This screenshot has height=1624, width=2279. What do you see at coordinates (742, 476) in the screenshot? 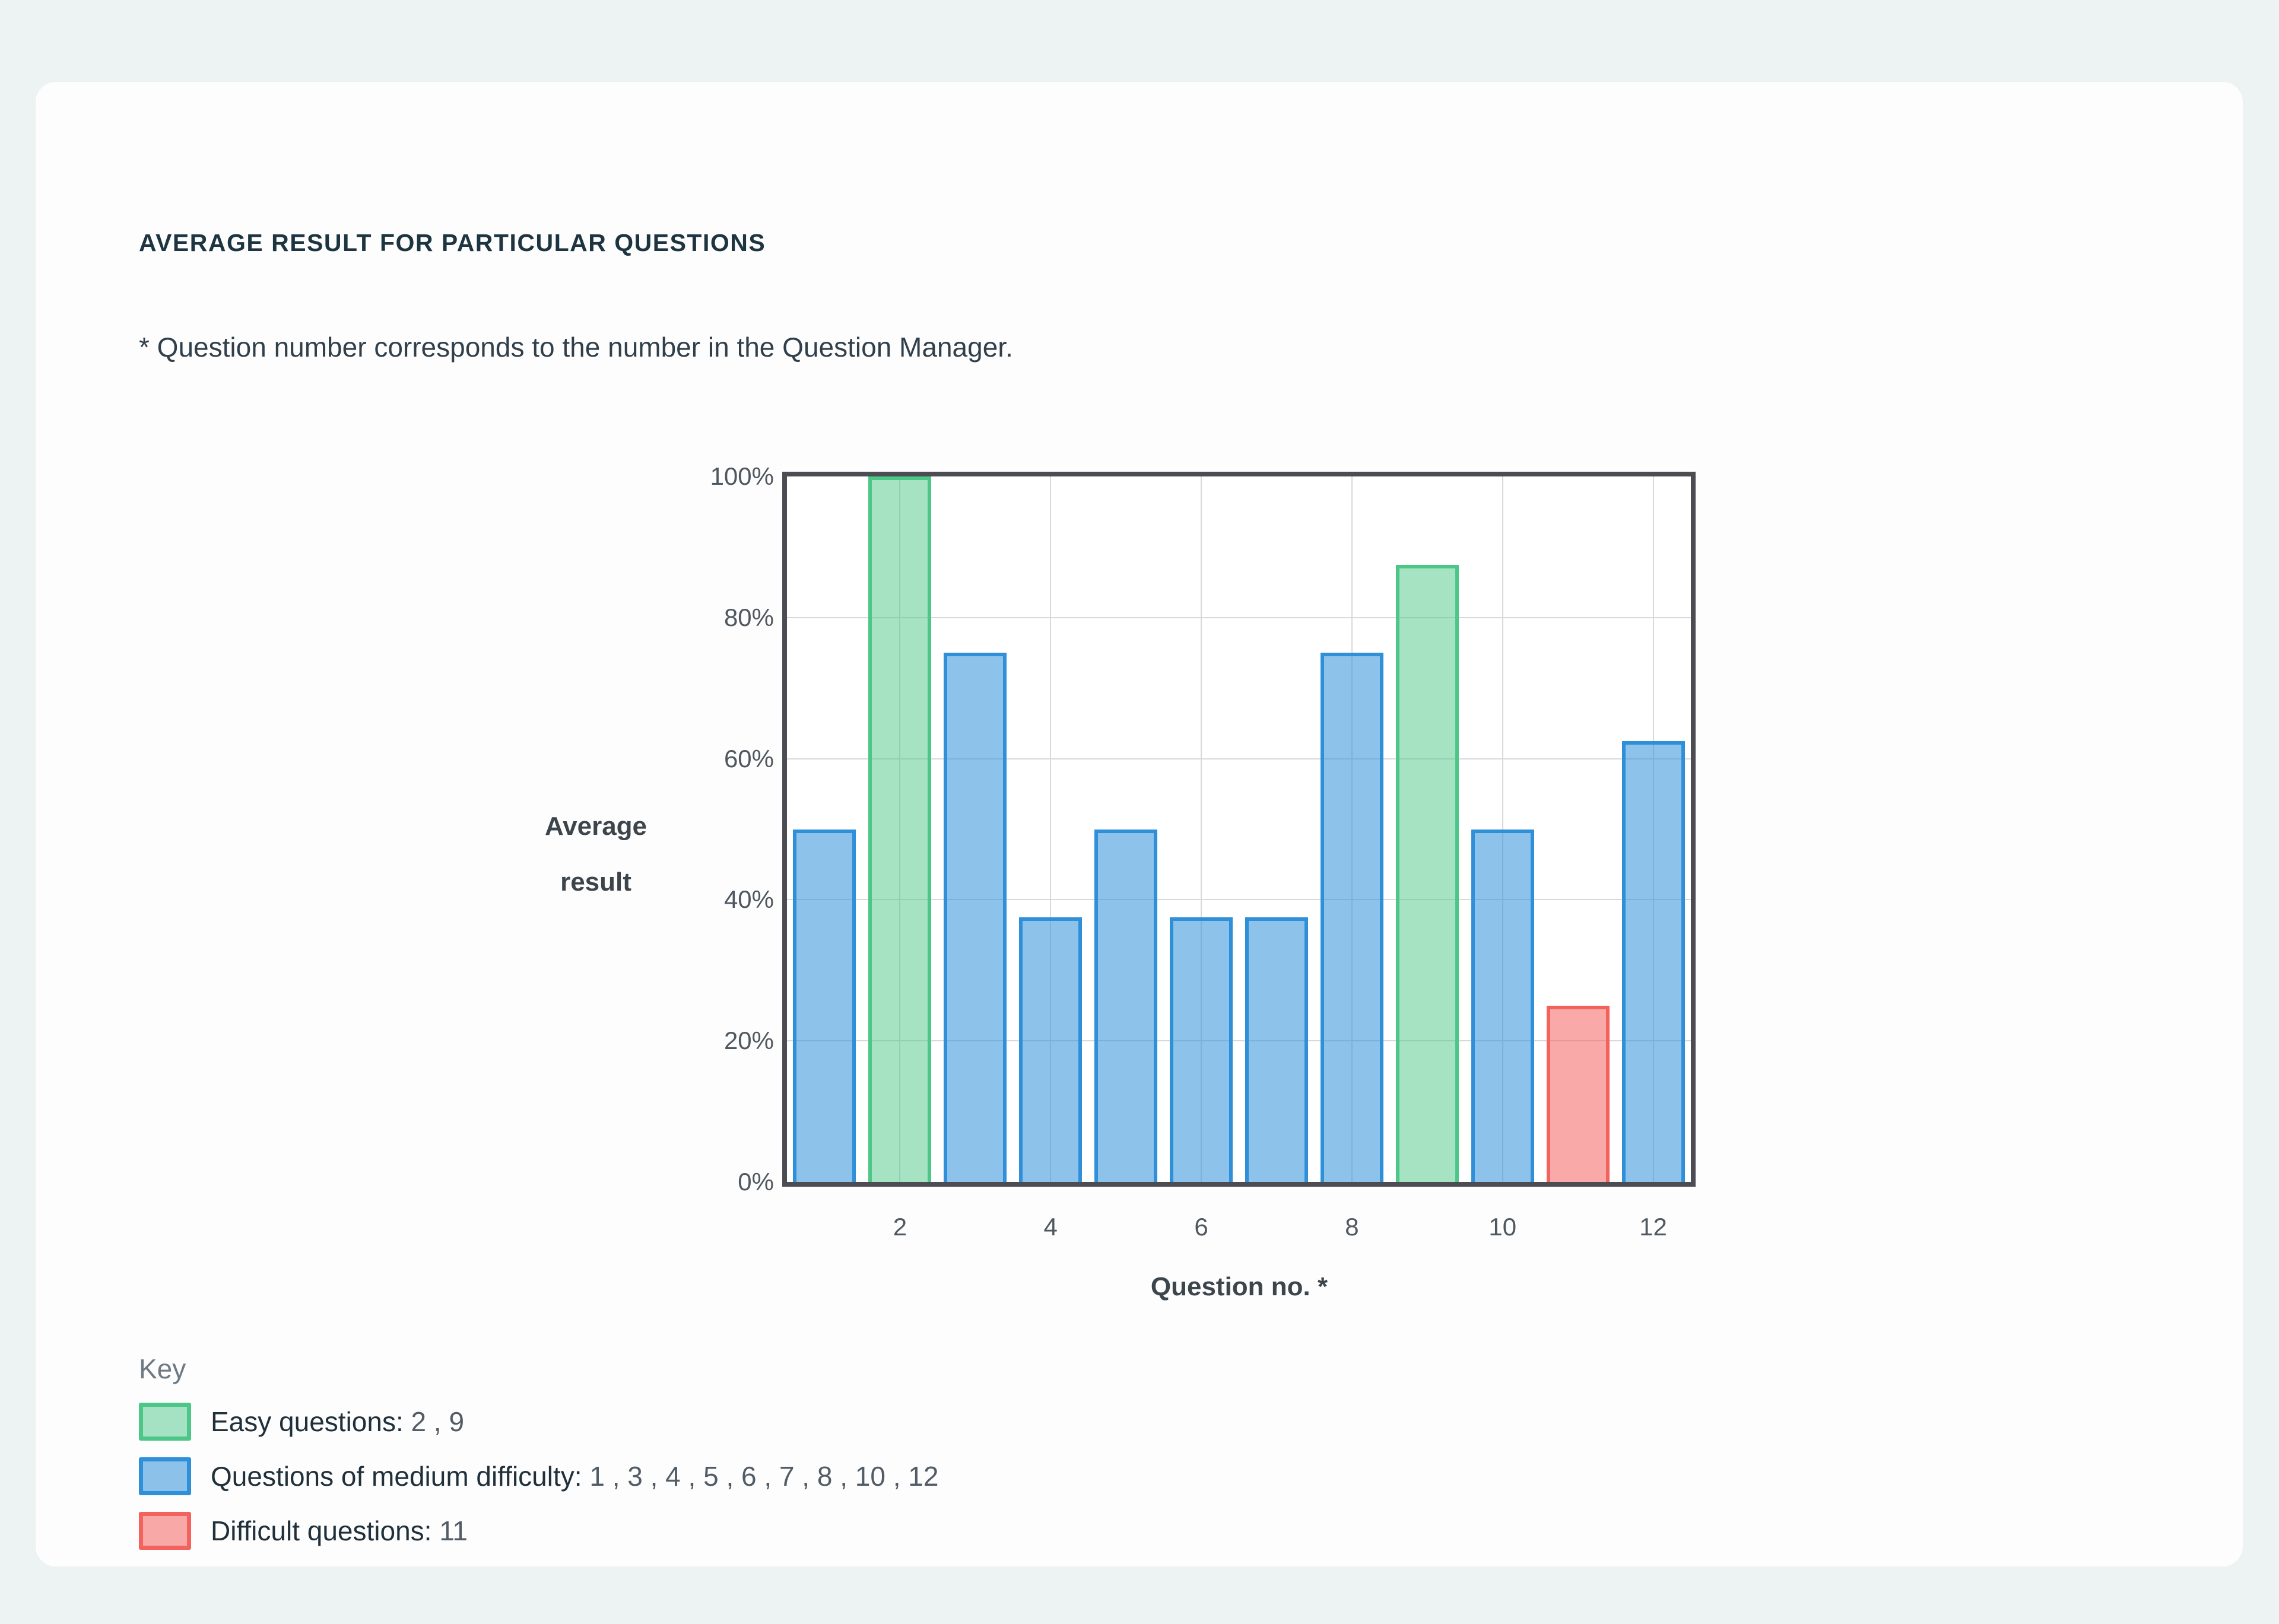
I see `y-tick-100: 100%` at bounding box center [742, 476].